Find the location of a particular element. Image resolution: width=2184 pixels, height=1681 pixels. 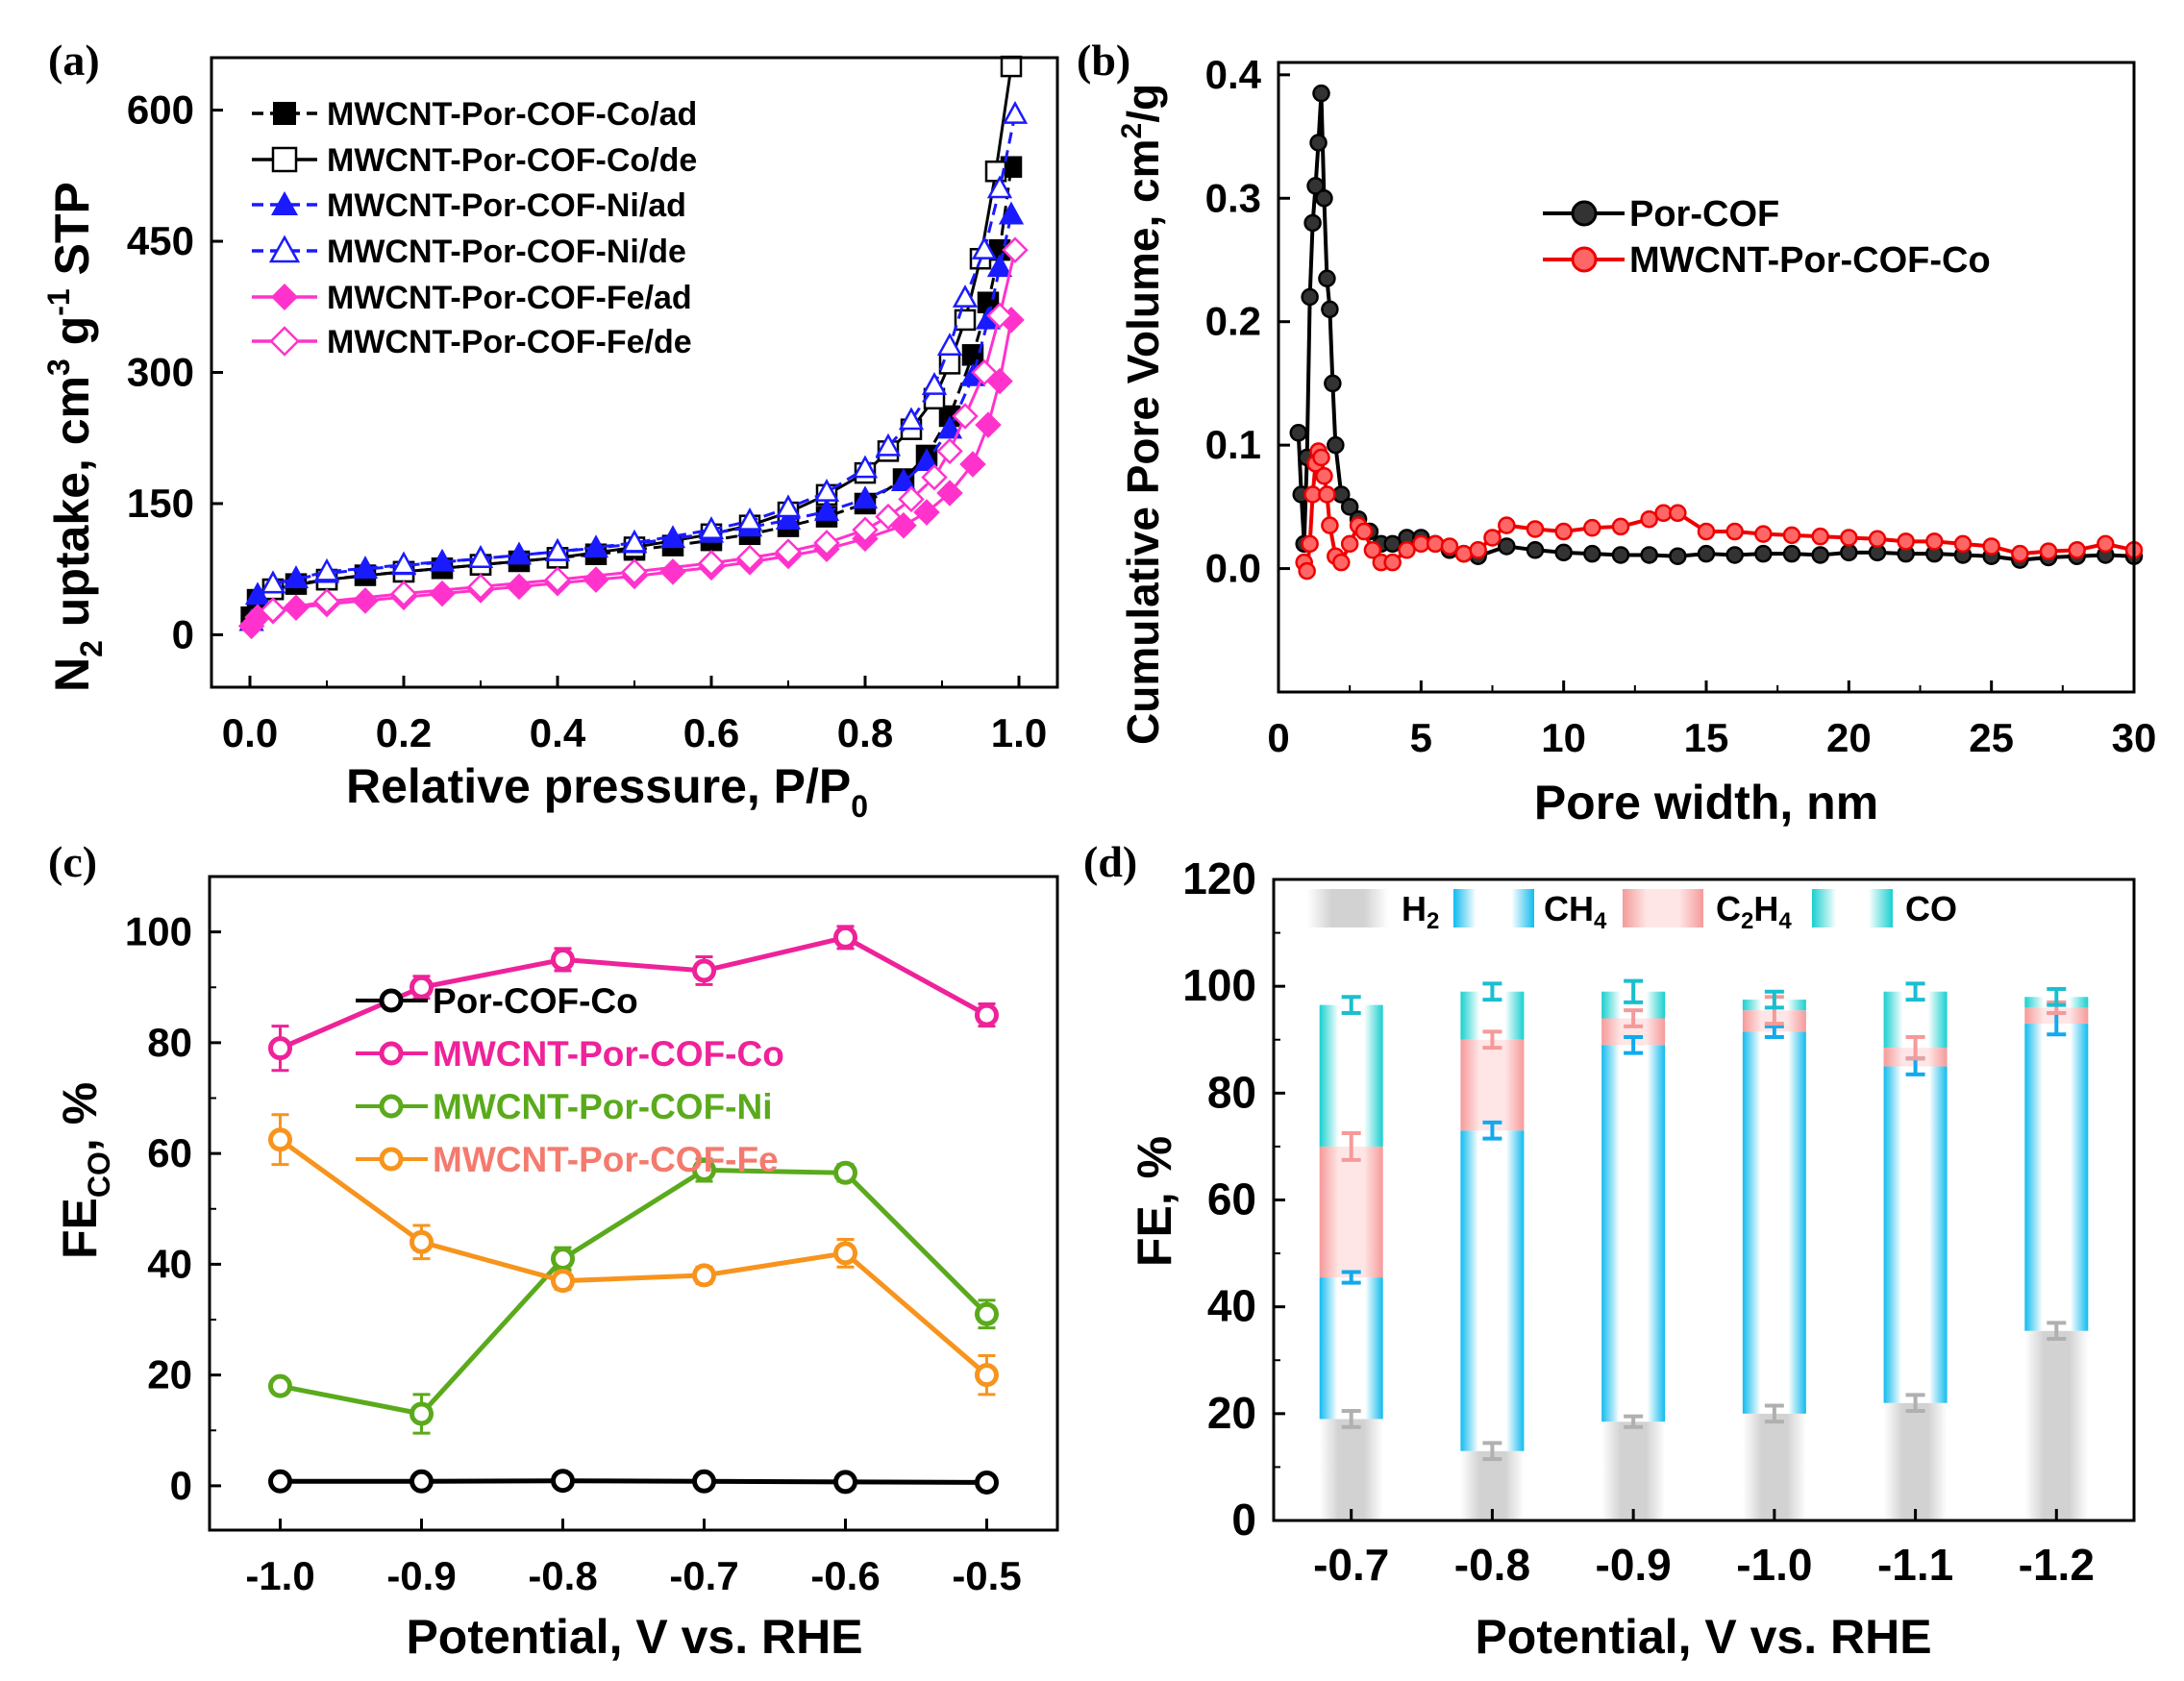

legend-a-ni-de: MWCNT-Por-COF-Ni/de is located at coordinates (469, 252).